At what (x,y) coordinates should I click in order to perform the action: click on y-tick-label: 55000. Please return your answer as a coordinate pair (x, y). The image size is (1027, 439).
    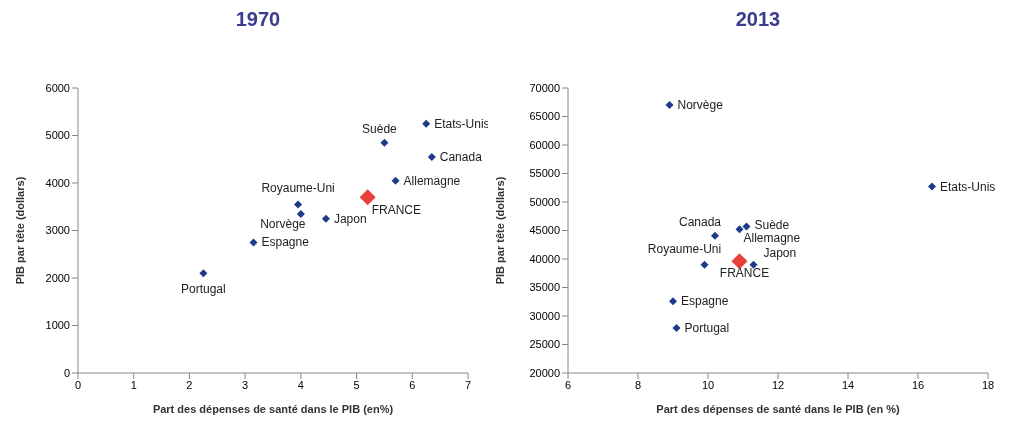
    Looking at the image, I should click on (544, 173).